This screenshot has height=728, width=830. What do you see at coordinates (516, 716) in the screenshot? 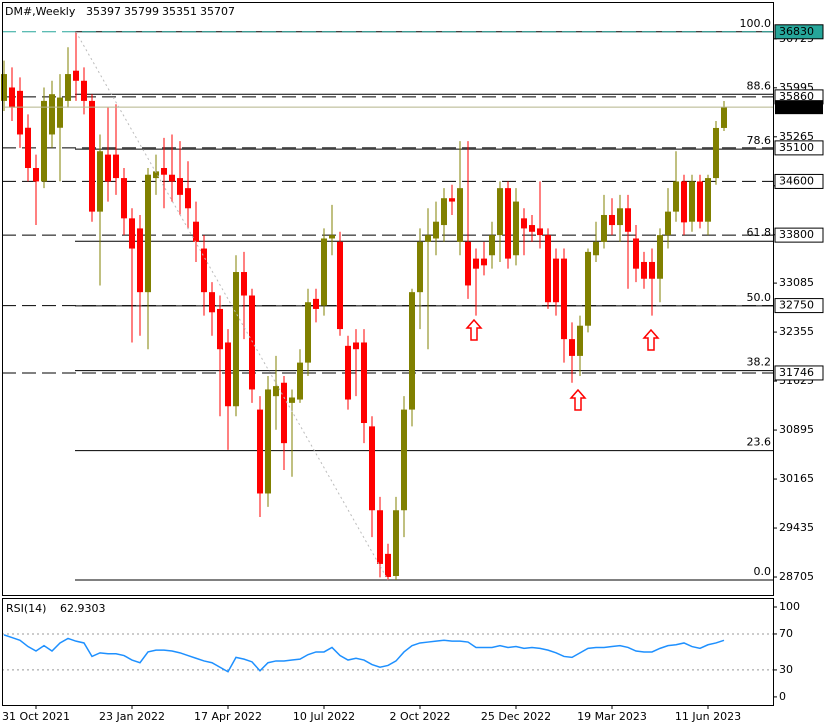
I see `x-tick-label: 25 Dec 2022` at bounding box center [516, 716].